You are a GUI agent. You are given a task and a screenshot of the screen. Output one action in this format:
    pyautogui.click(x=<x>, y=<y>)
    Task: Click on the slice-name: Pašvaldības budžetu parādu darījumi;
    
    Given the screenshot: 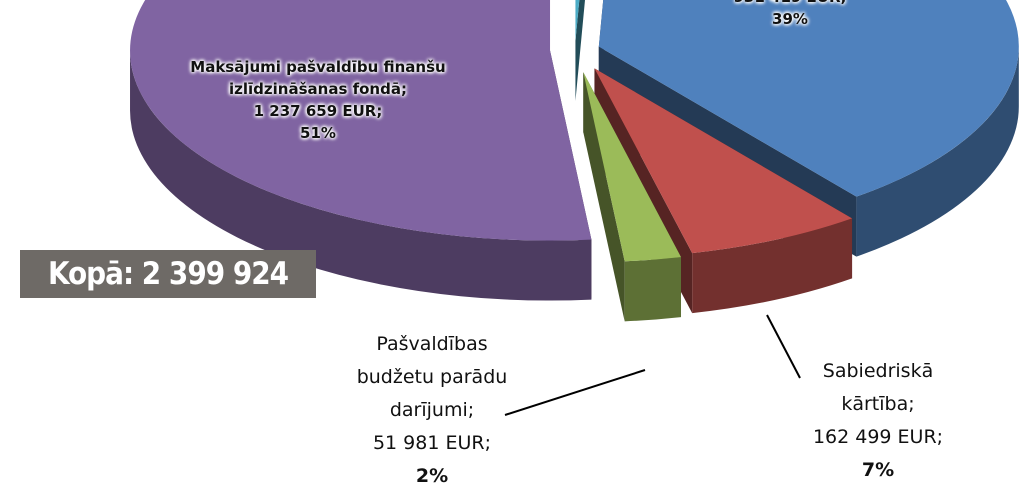 What is the action you would take?
    pyautogui.click(x=432, y=377)
    